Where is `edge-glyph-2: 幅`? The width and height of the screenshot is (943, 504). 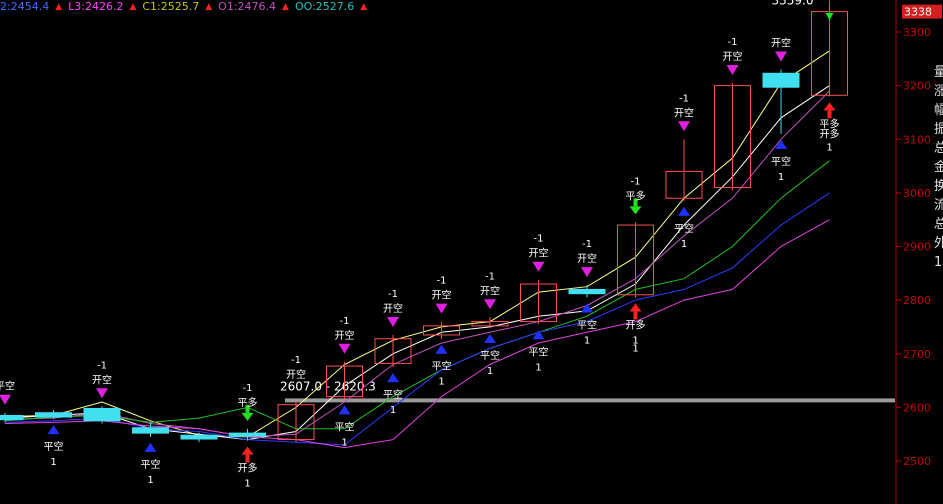
edge-glyph-2: 幅 is located at coordinates (938, 110).